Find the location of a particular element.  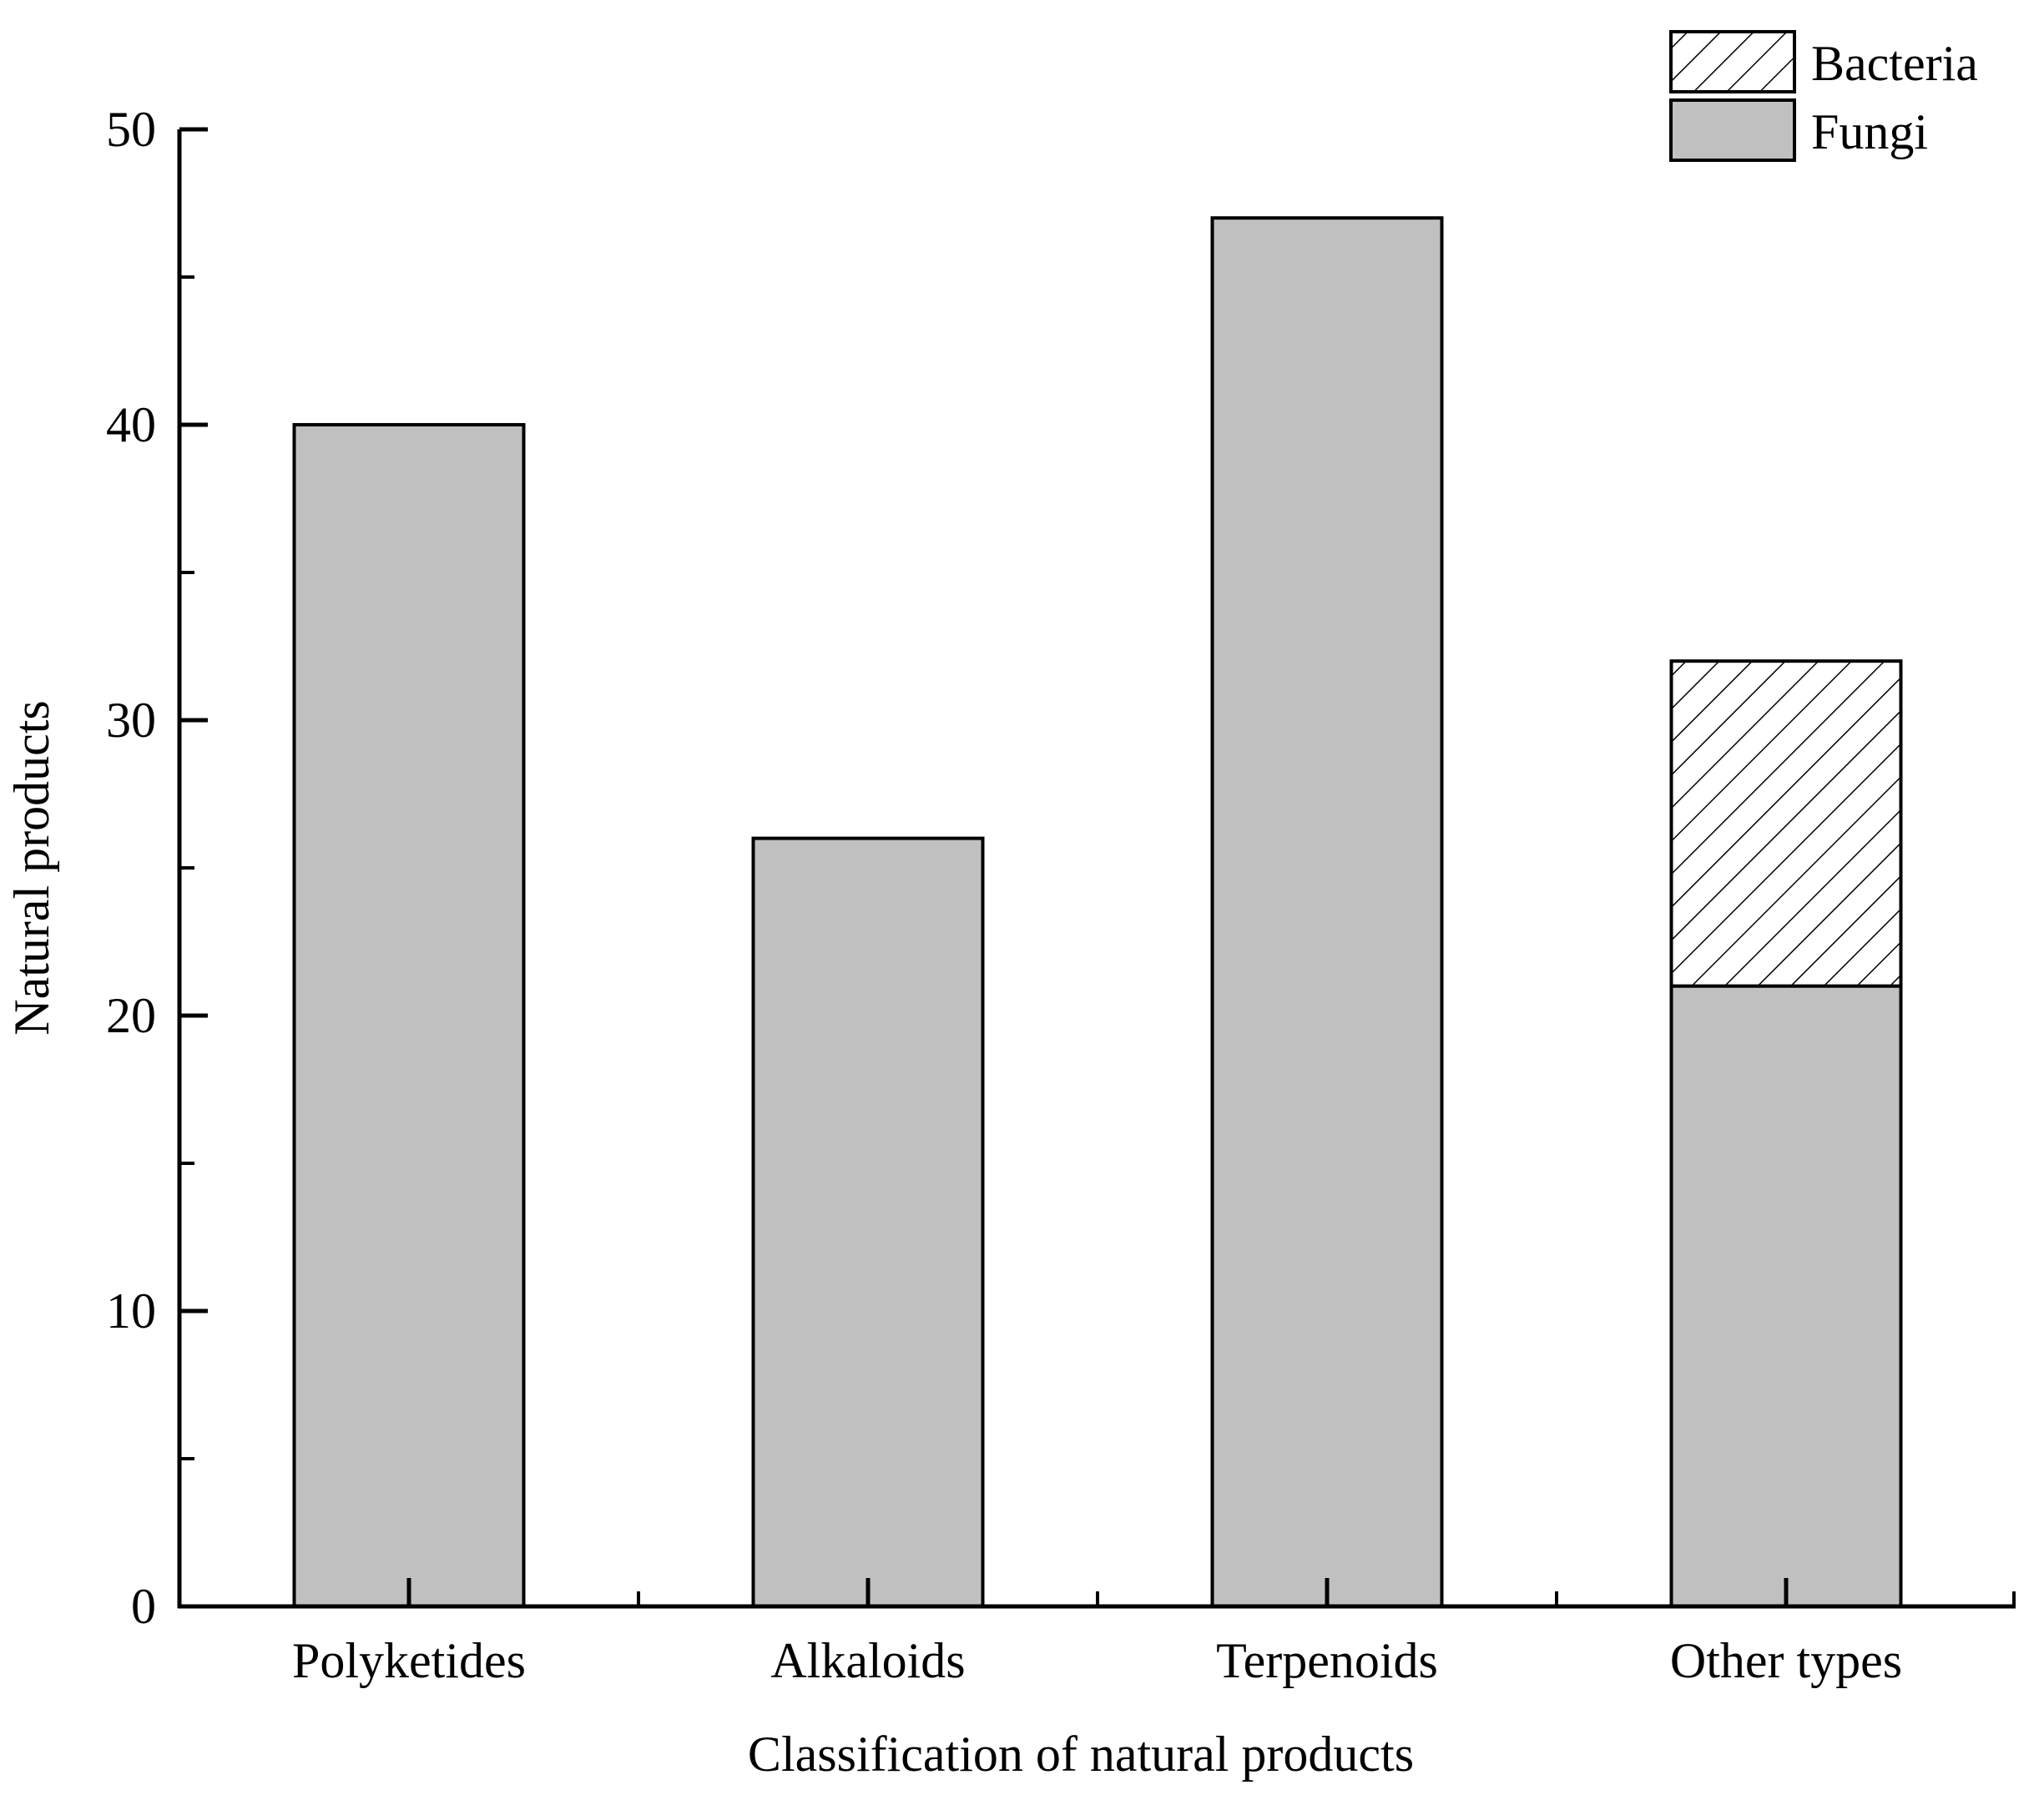

y-tick-label: 20 is located at coordinates (131, 1015).